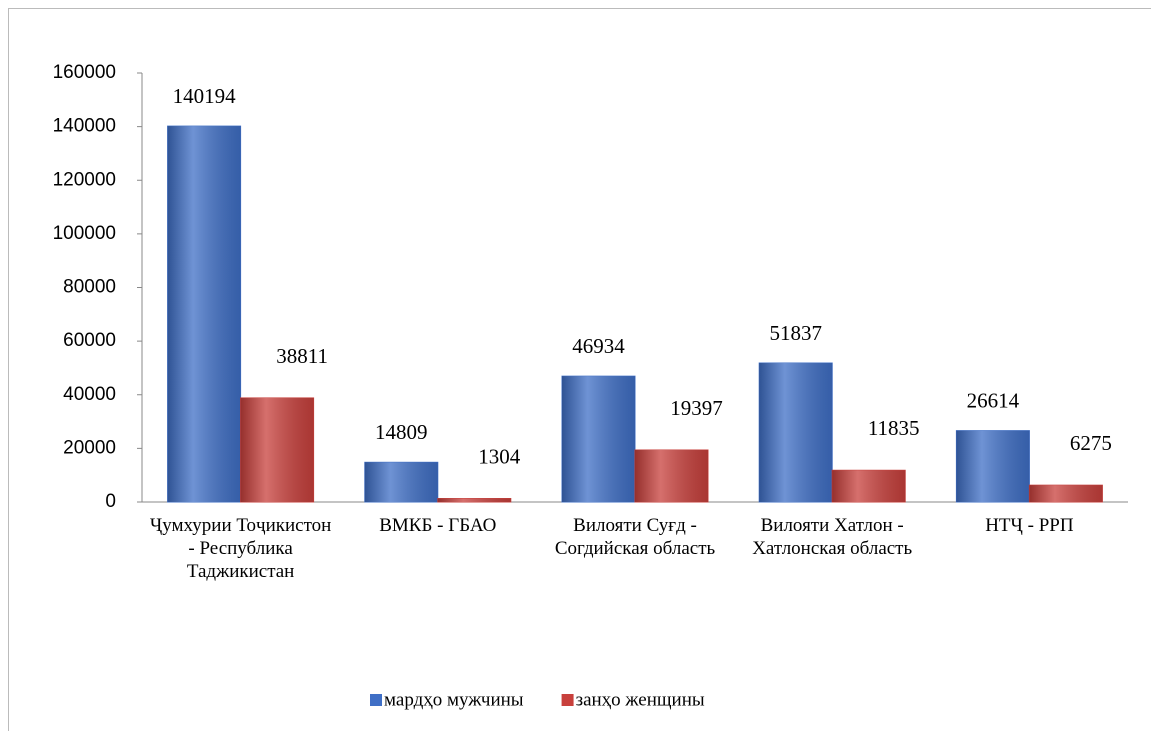 The height and width of the screenshot is (731, 1151). I want to click on y-tick-label: 160000, so click(84, 72).